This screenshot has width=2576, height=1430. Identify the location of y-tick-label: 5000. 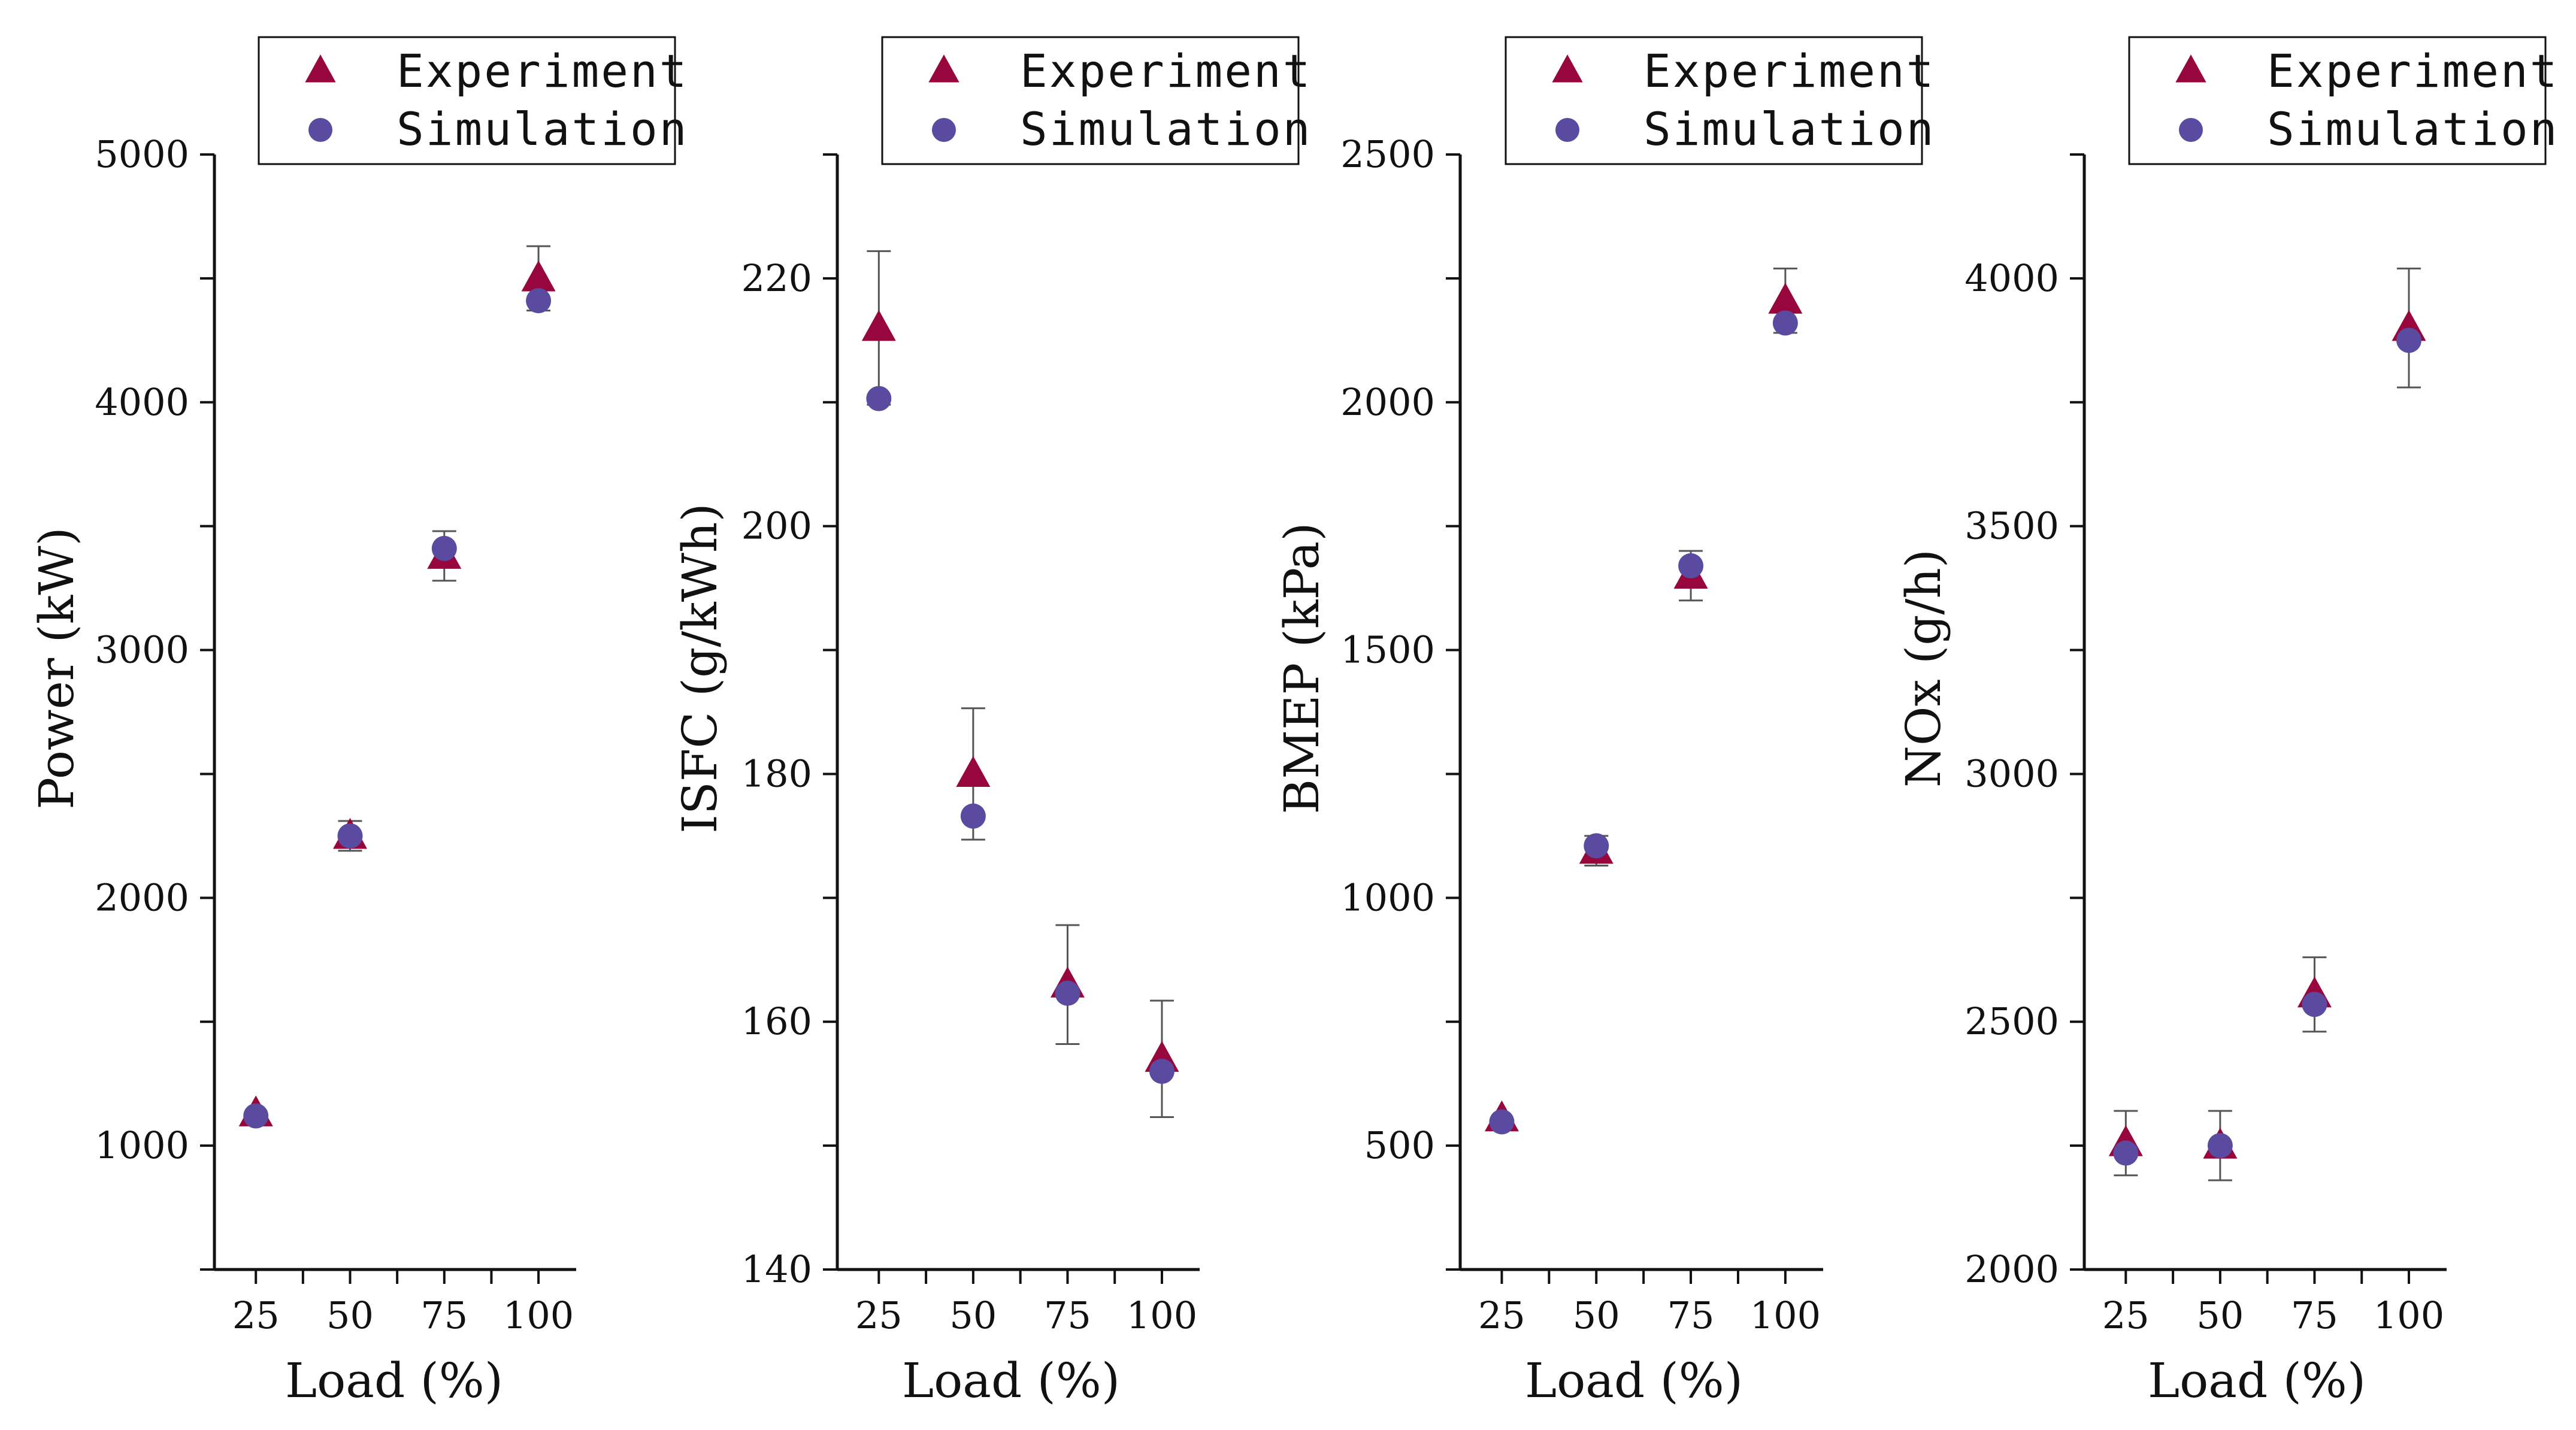
(142, 154).